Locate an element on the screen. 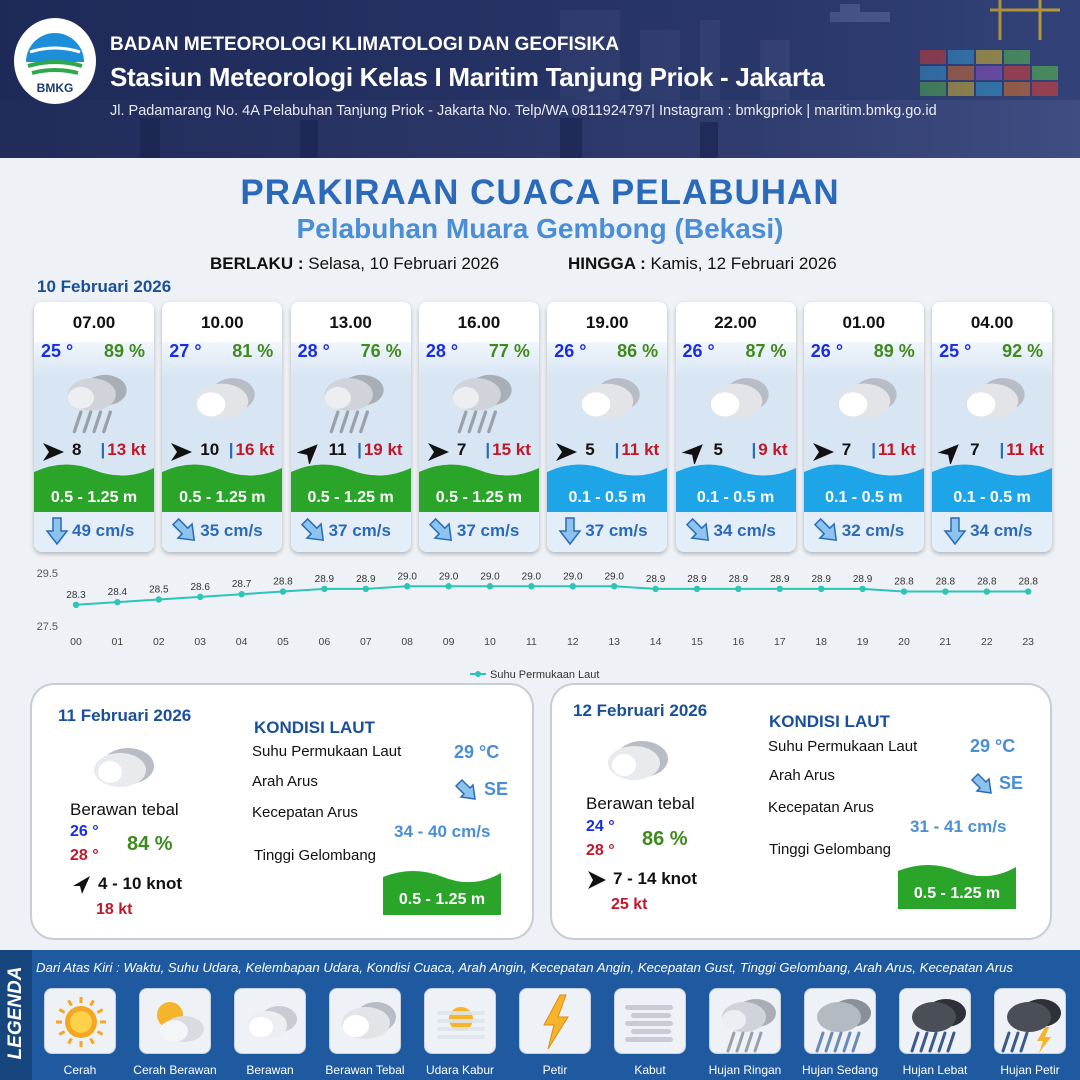 The height and width of the screenshot is (1080, 1080). legend-label: Hujan Lebat is located at coordinates (935, 1070).